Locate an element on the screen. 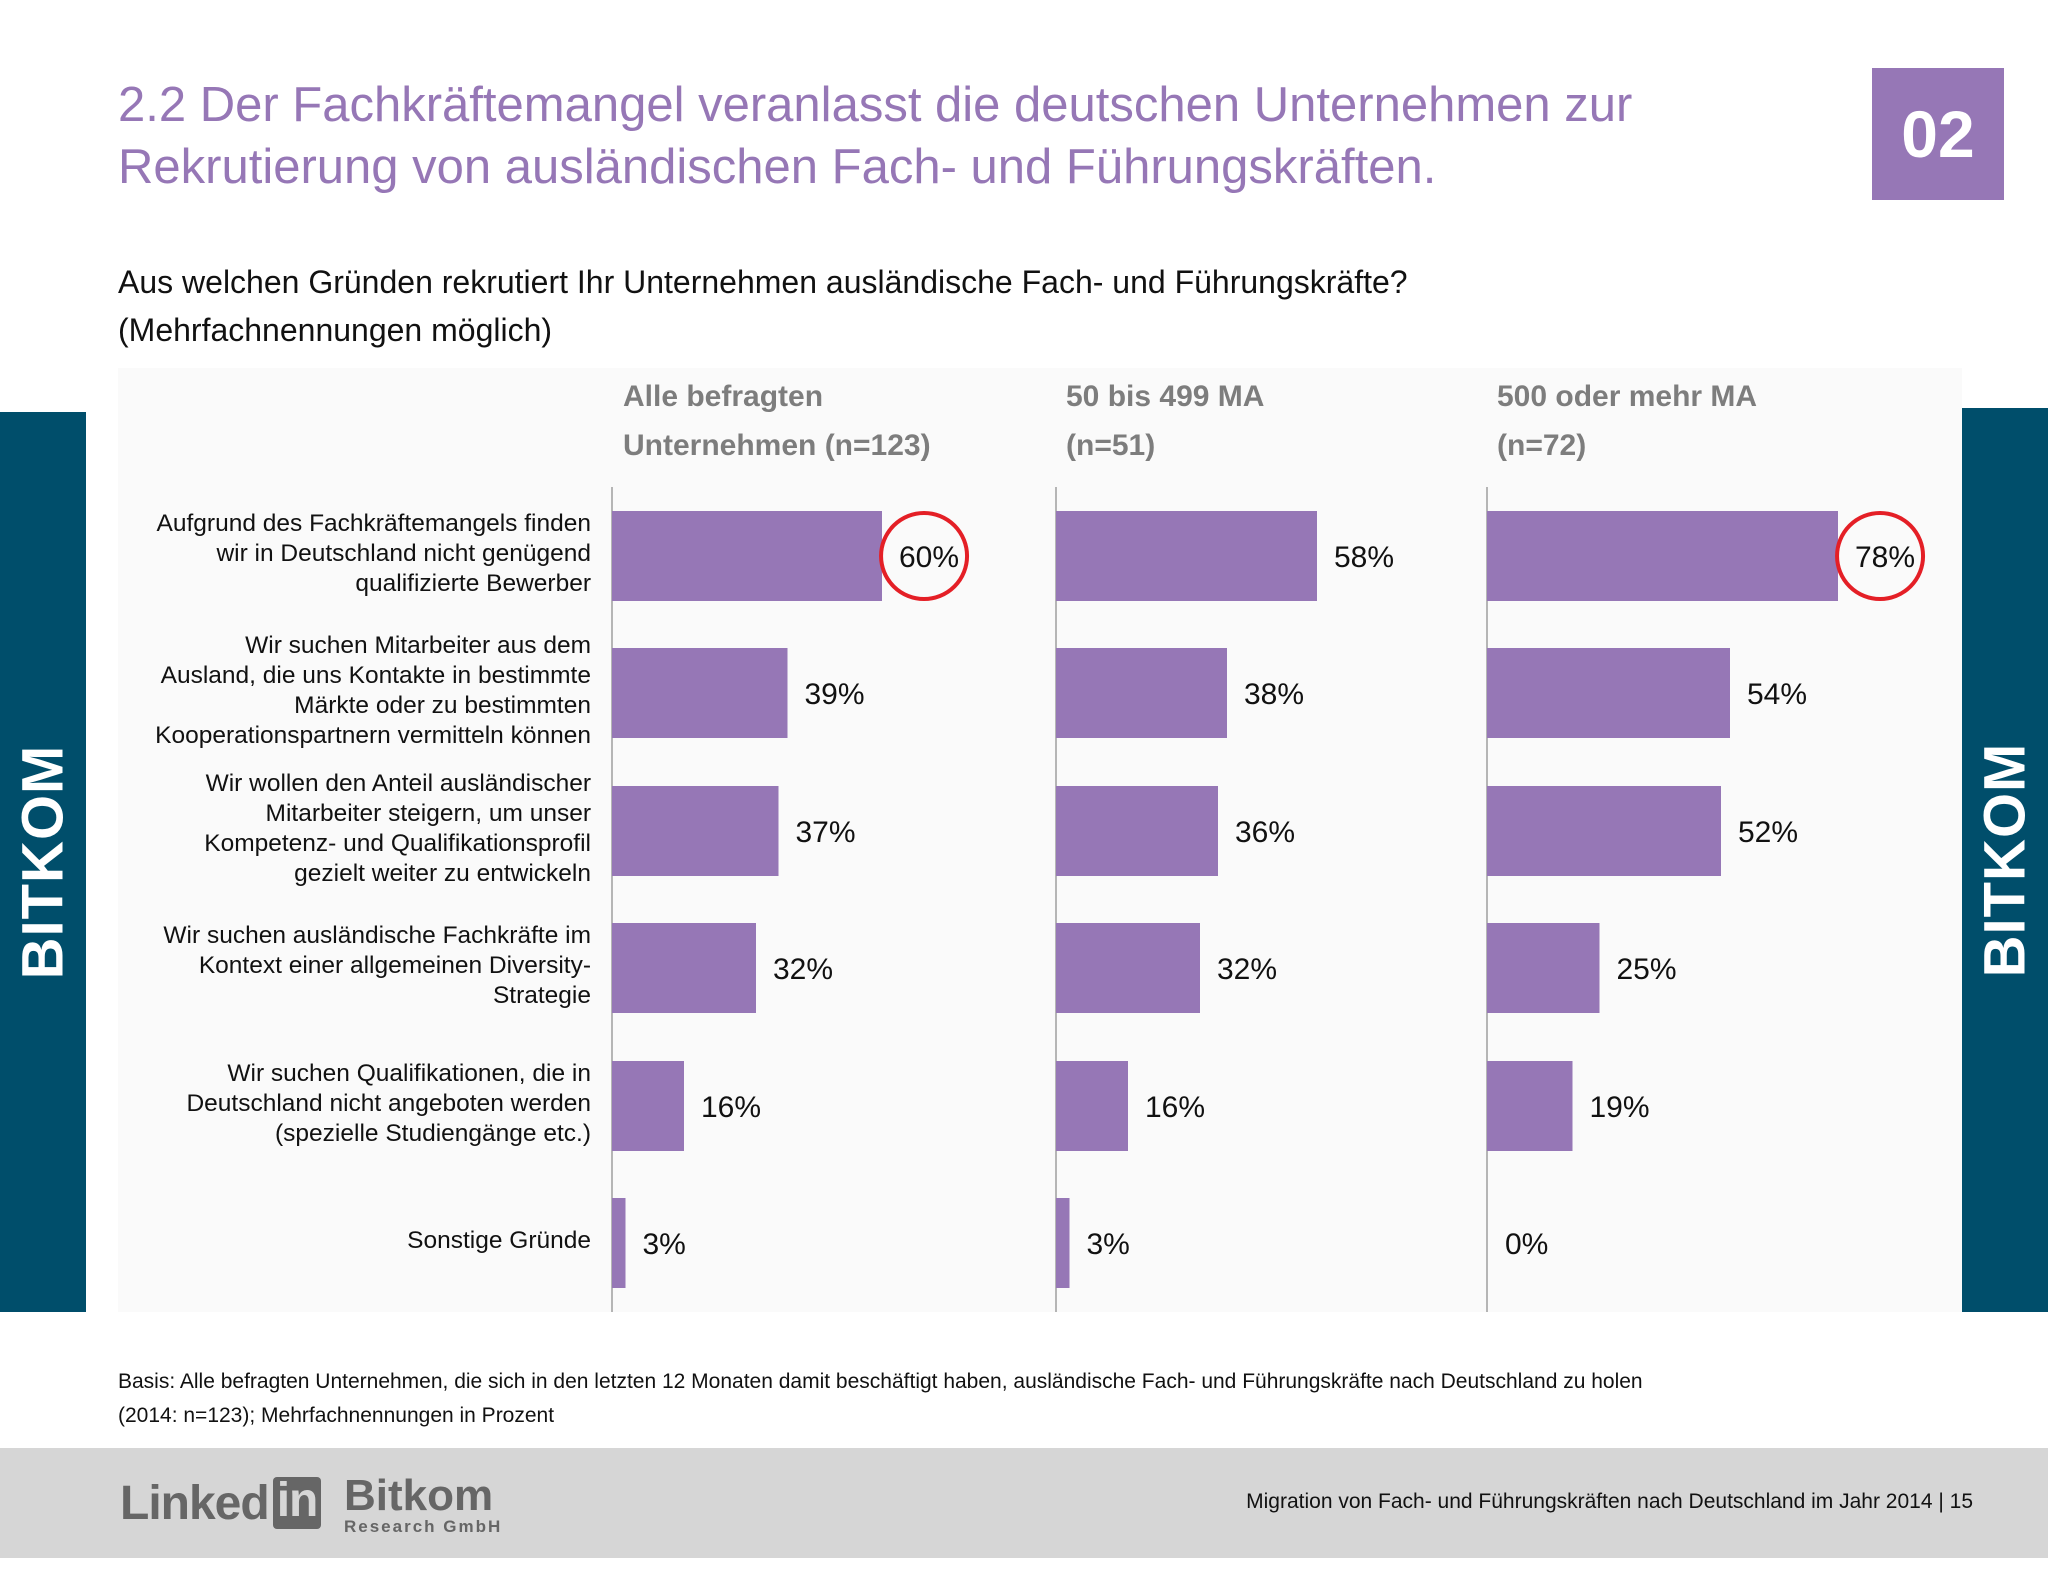 Image resolution: width=2048 pixels, height=1582 pixels. linkedin-logo-box: in is located at coordinates (297, 1503).